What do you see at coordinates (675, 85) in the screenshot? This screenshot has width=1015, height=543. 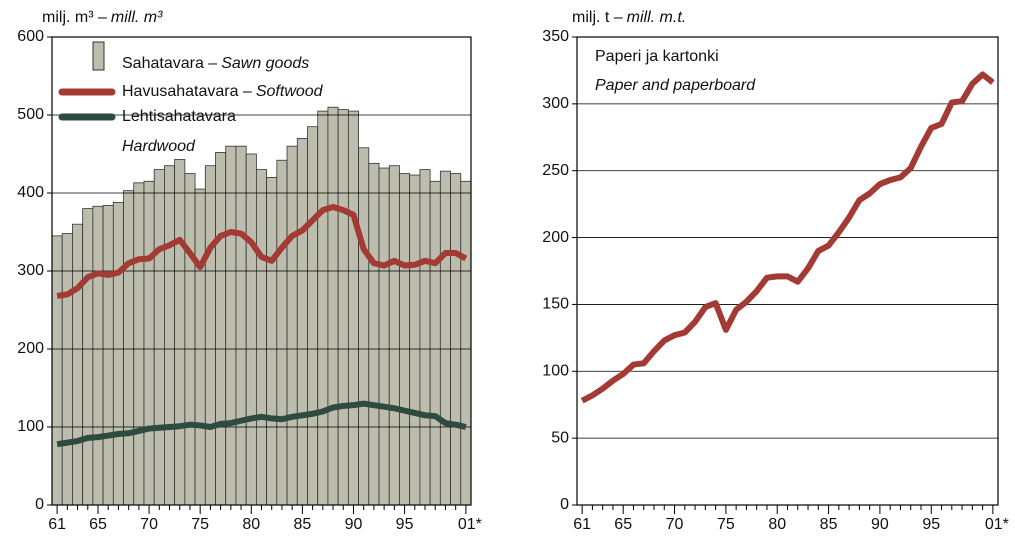 I see `annotation-en: Paper and paperboard` at bounding box center [675, 85].